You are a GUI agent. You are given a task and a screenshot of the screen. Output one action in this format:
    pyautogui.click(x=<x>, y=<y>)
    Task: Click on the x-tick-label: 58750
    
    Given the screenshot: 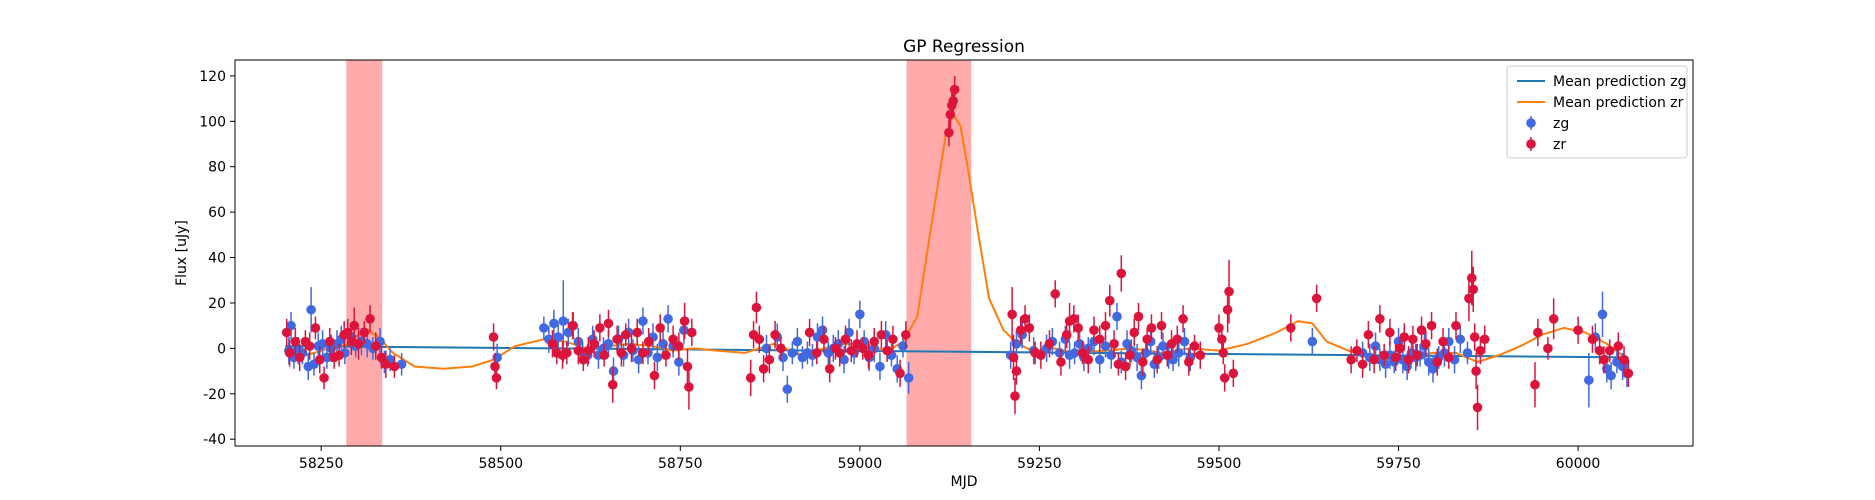 What is the action you would take?
    pyautogui.click(x=680, y=464)
    